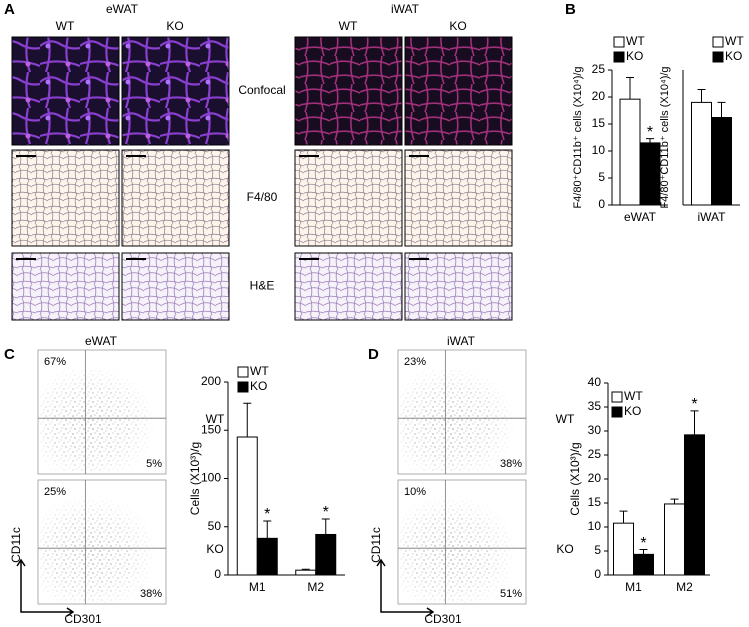 This screenshot has width=749, height=627. What do you see at coordinates (595, 526) in the screenshot?
I see `y-tick-label: 10` at bounding box center [595, 526].